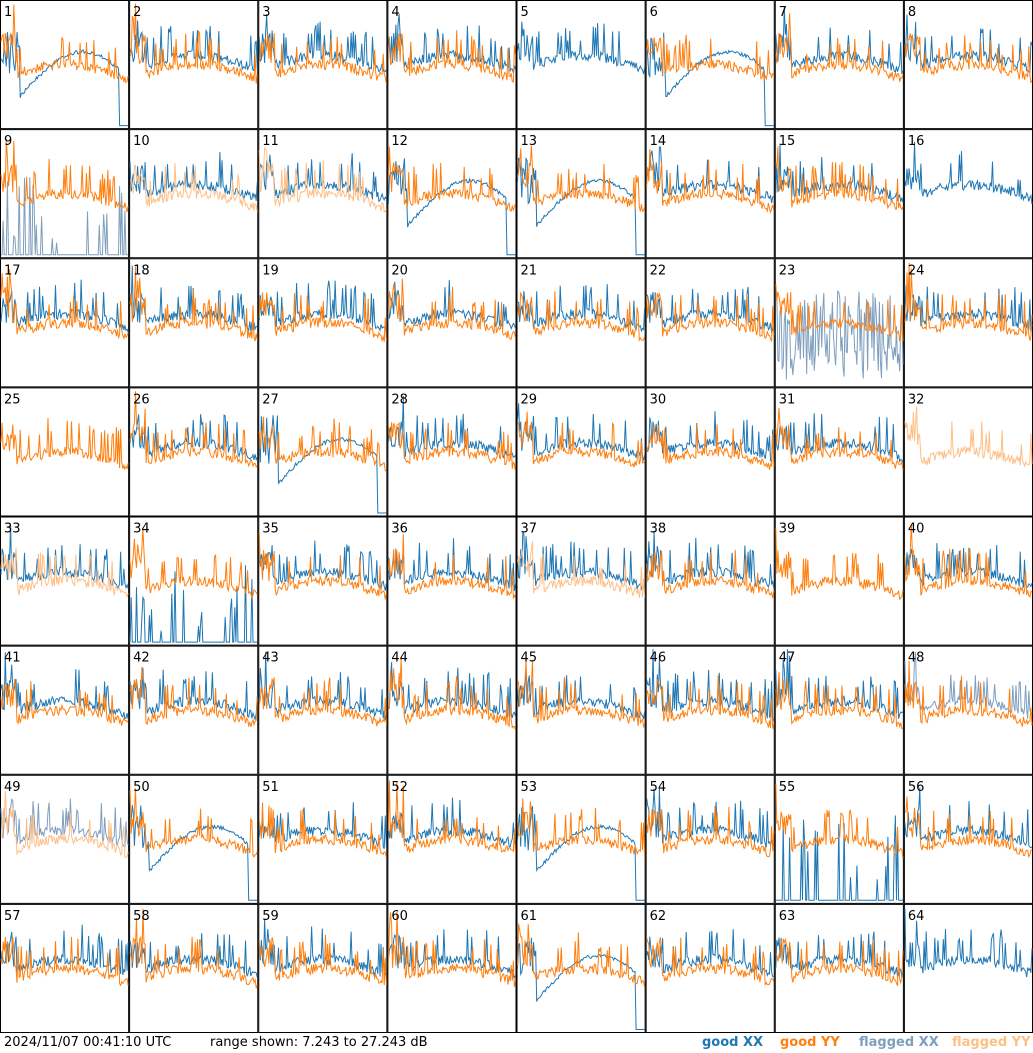 The image size is (1033, 1053). What do you see at coordinates (787, 529) in the screenshot?
I see `panel-number: 39` at bounding box center [787, 529].